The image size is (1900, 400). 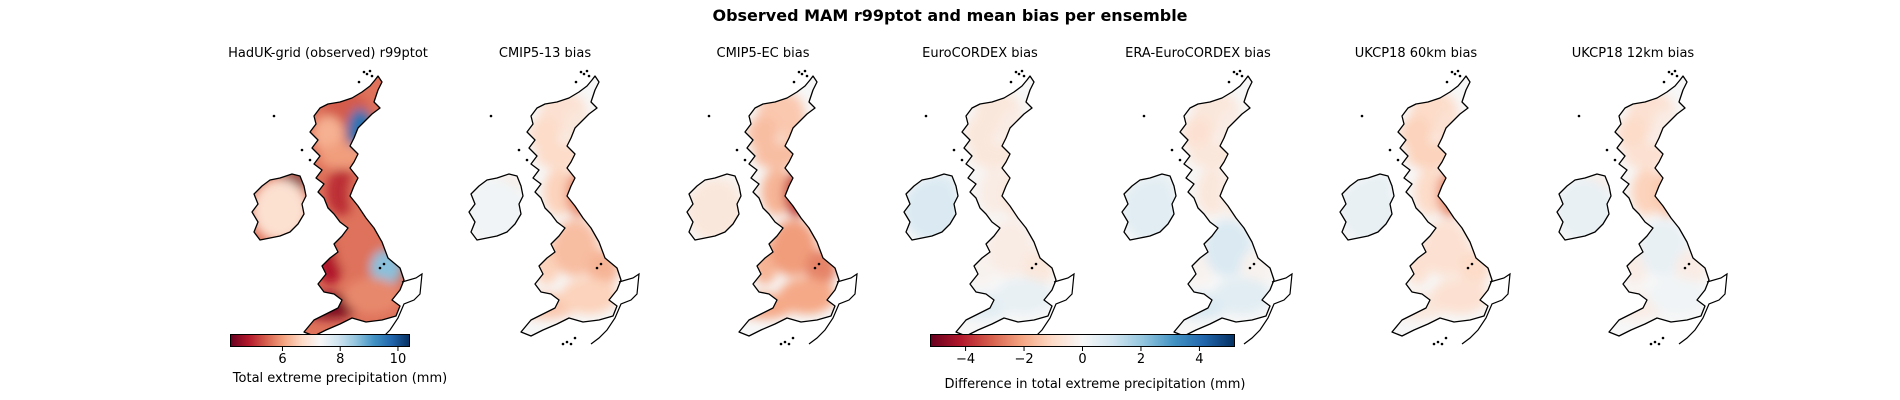 I want to click on map-era-eurocordex, so click(x=1207, y=207).